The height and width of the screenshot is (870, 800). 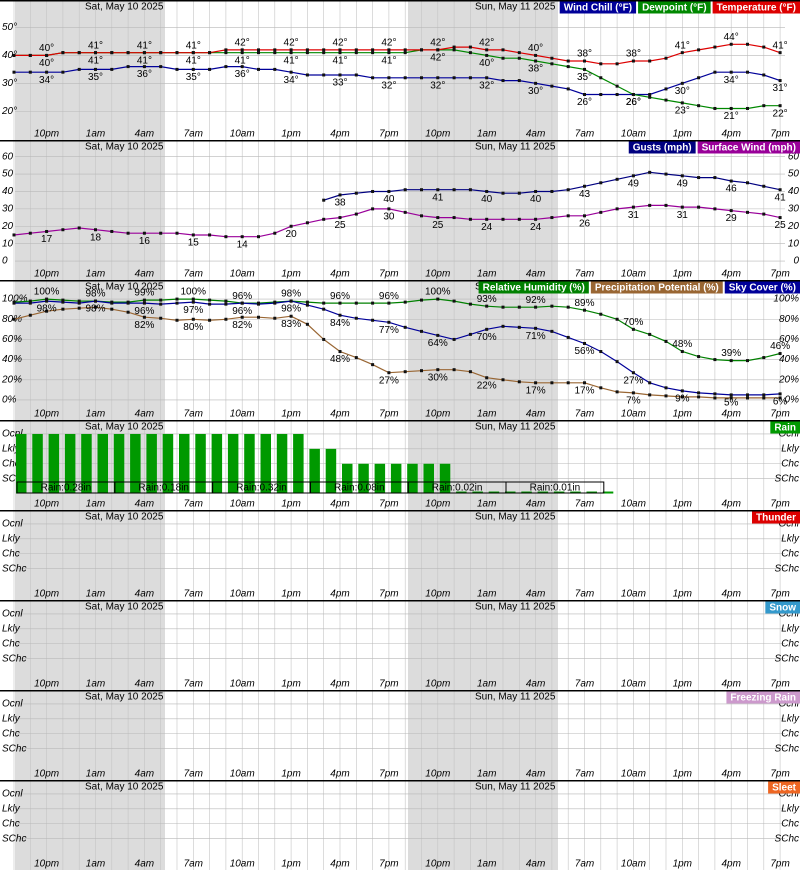 What do you see at coordinates (515, 7) in the screenshot?
I see `date-label: Sun, May 11 2025` at bounding box center [515, 7].